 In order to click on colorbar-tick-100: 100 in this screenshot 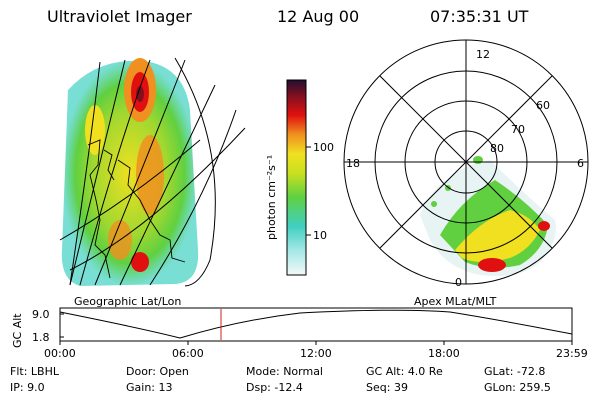, I will do `click(323, 147)`.